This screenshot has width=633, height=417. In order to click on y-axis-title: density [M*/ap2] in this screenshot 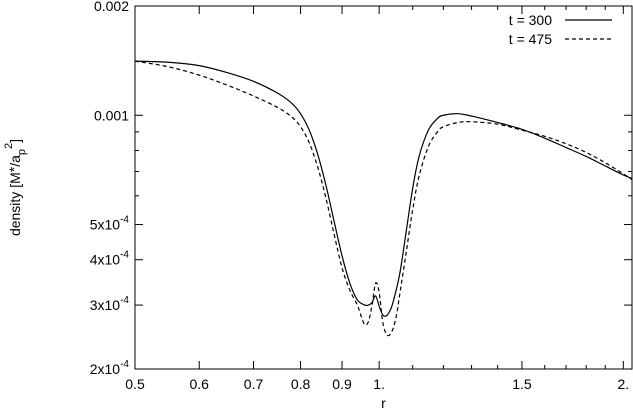, I will do `click(15, 187)`.